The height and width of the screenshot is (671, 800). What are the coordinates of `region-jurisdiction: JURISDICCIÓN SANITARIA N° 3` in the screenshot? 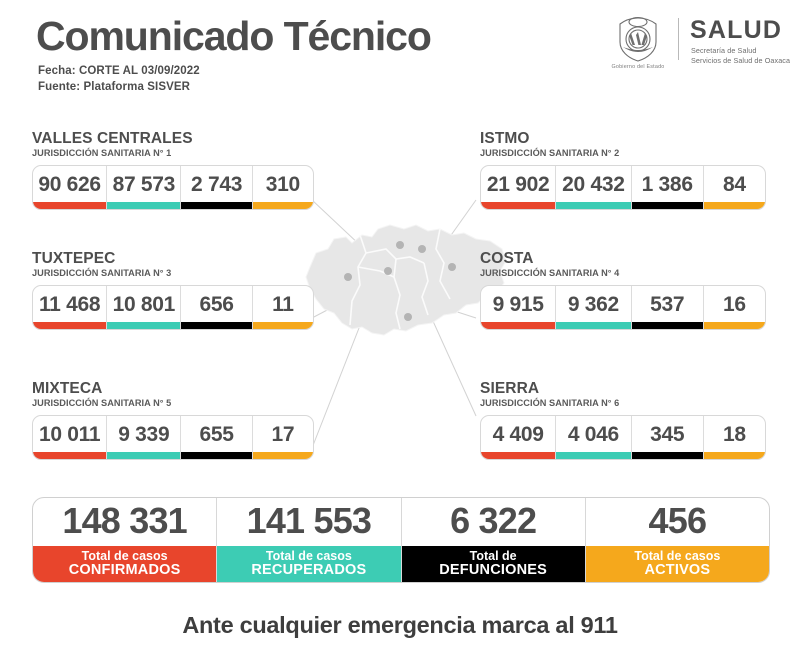 It's located at (102, 273).